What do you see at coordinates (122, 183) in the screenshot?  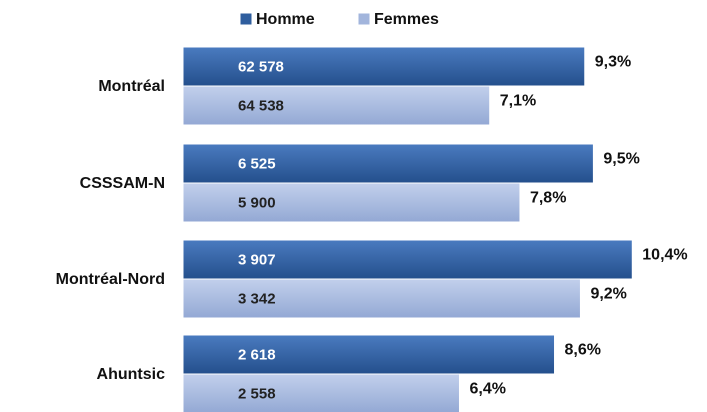 I see `category-label: CSSSAM-N` at bounding box center [122, 183].